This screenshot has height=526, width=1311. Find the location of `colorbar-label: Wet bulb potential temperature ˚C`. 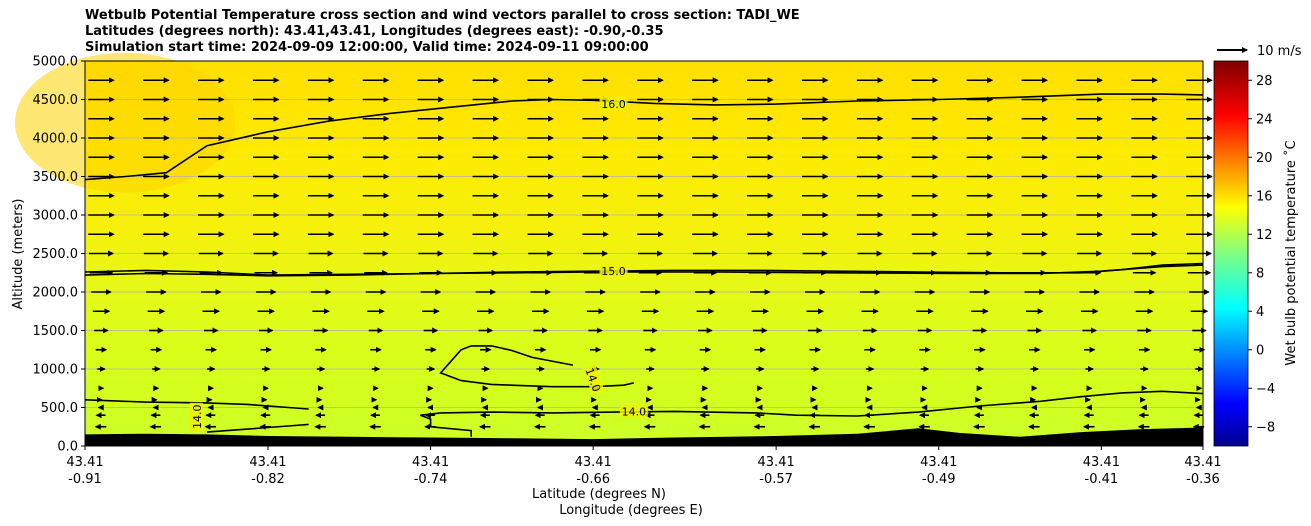

colorbar-label: Wet bulb potential temperature ˚C is located at coordinates (1291, 252).